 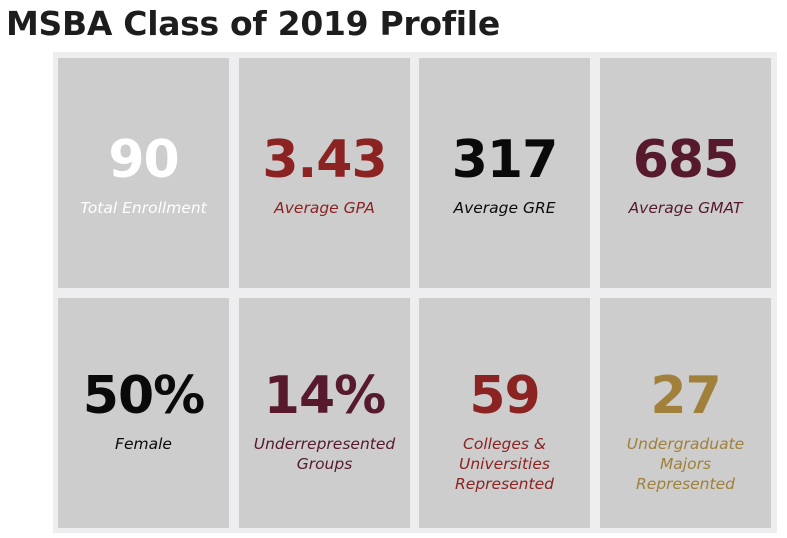 I want to click on stat-tile-total-enrollment: 90 Total Enrollment, so click(x=143, y=173).